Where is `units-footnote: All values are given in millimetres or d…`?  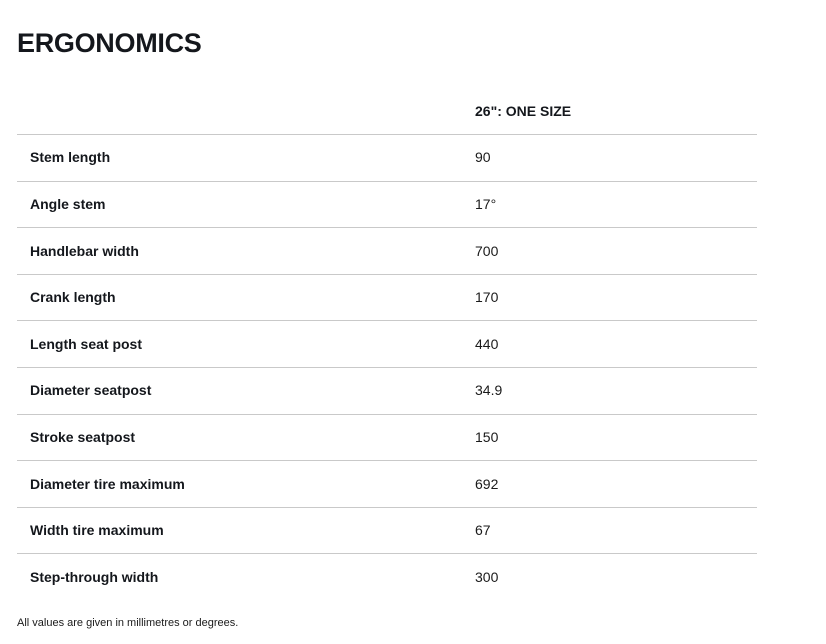 units-footnote: All values are given in millimetres or d… is located at coordinates (128, 622).